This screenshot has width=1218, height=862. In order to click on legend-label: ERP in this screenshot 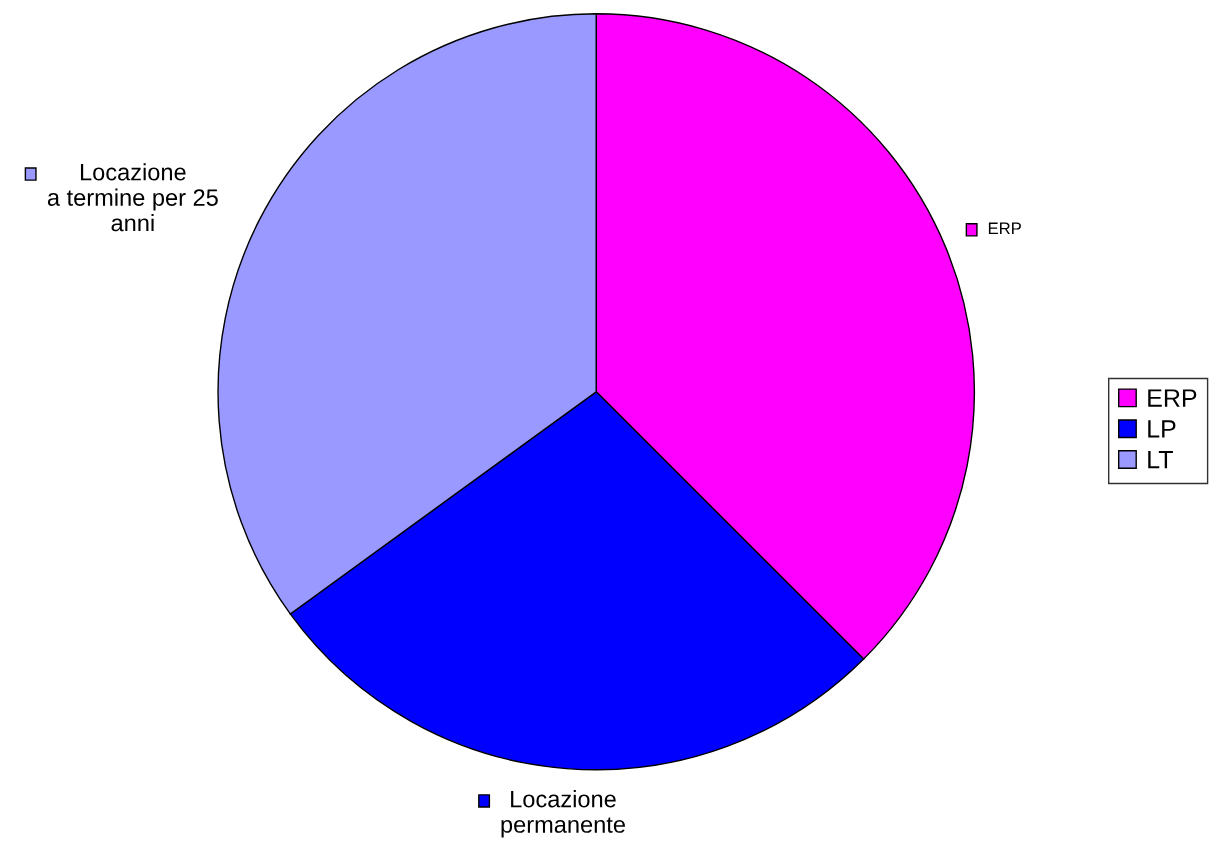, I will do `click(1172, 398)`.